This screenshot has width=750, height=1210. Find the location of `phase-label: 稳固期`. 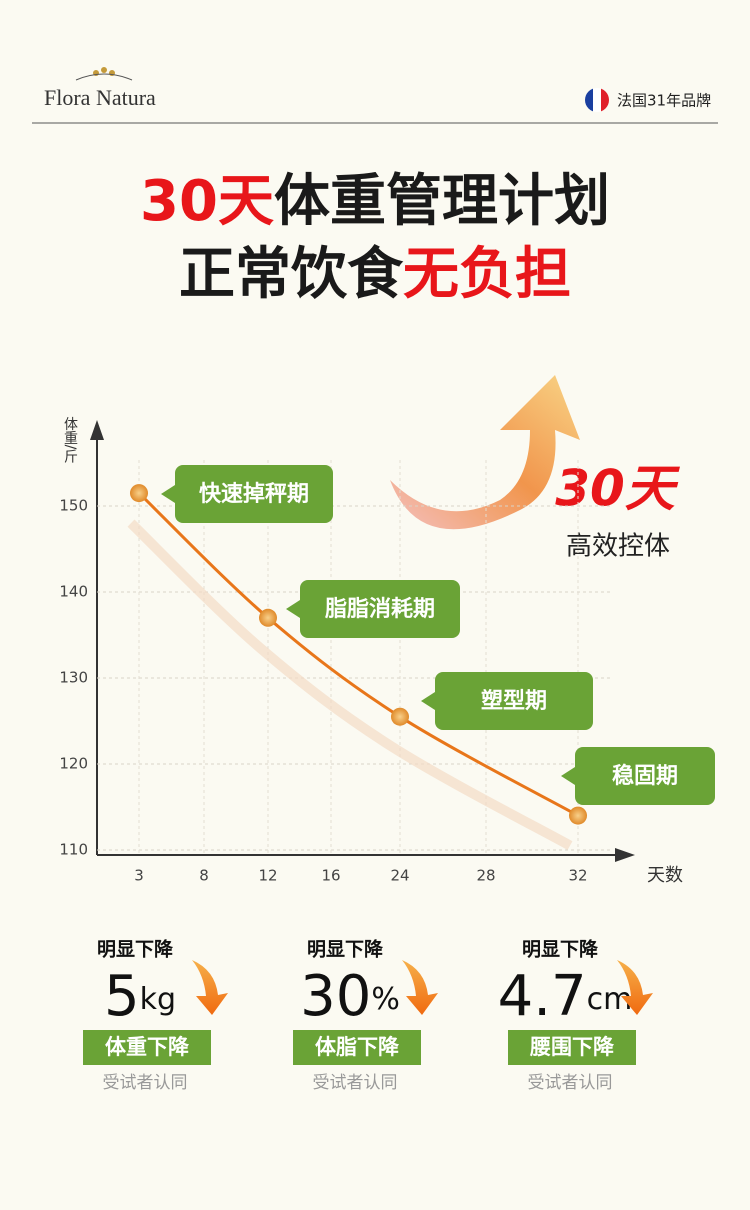

phase-label: 稳固期 is located at coordinates (645, 776).